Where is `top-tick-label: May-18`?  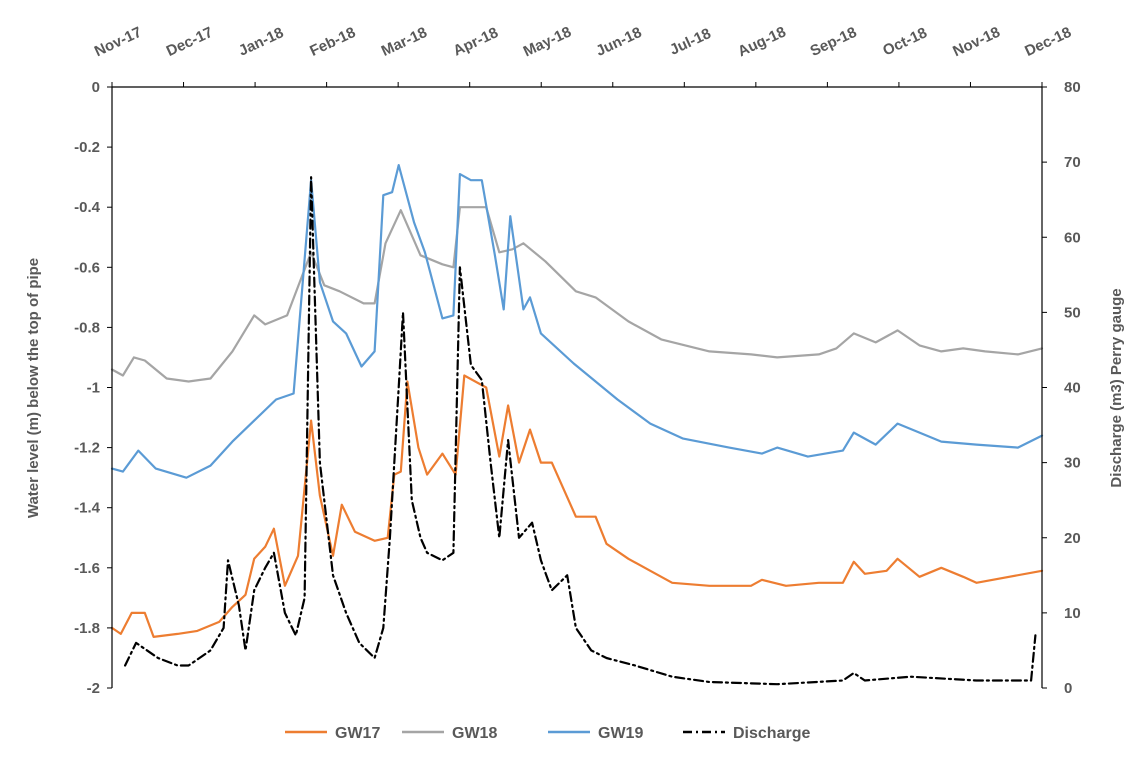
top-tick-label: May-18 is located at coordinates (547, 41).